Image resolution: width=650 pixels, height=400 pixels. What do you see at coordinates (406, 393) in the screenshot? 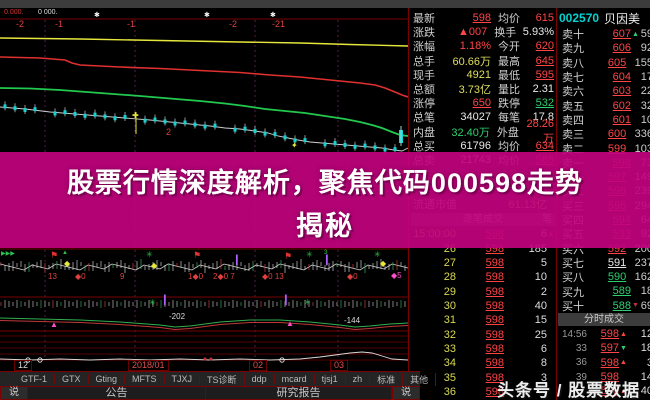
I see `right-toggle-button: 说` at bounding box center [406, 393].